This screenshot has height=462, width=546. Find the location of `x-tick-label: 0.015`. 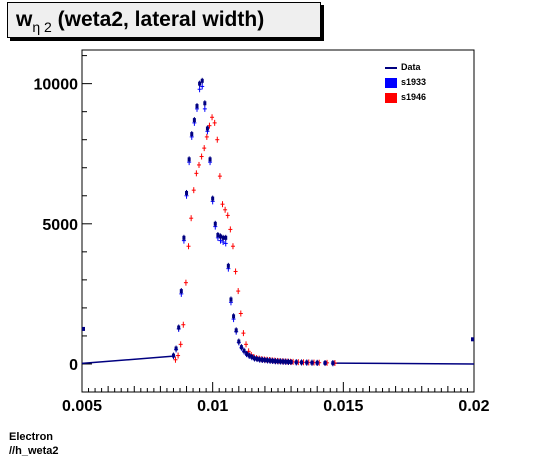

x-tick-label: 0.015 is located at coordinates (343, 406).